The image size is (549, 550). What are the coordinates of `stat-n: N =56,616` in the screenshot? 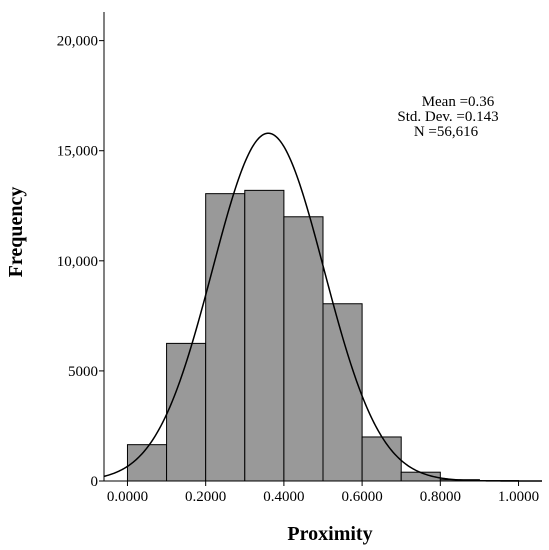 It's located at (446, 132).